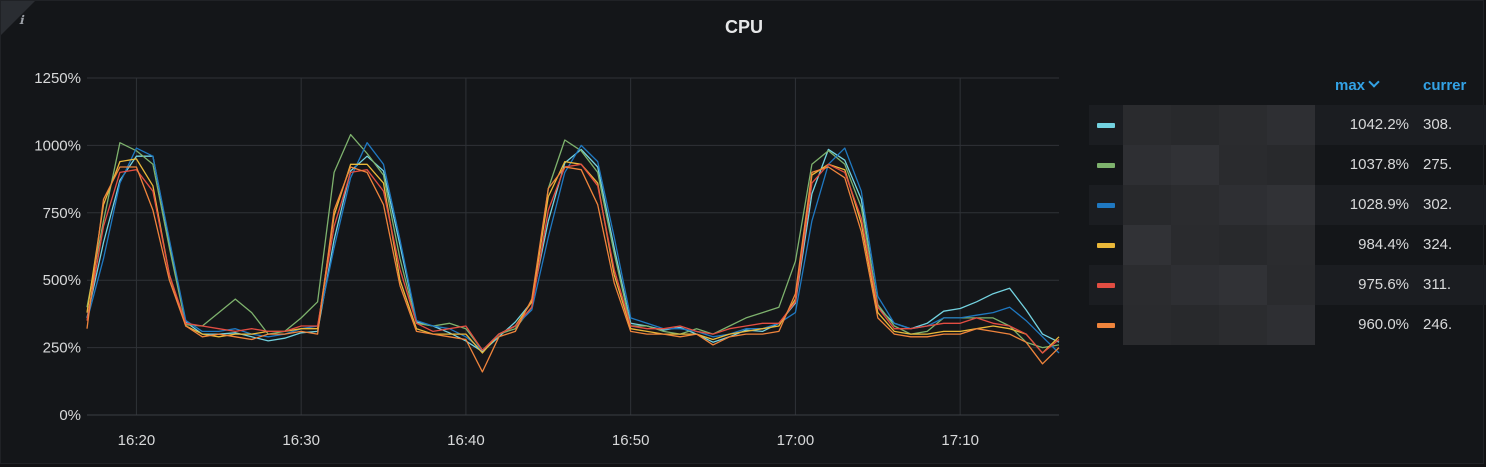  What do you see at coordinates (1438, 204) in the screenshot?
I see `legend-current-value: 302.` at bounding box center [1438, 204].